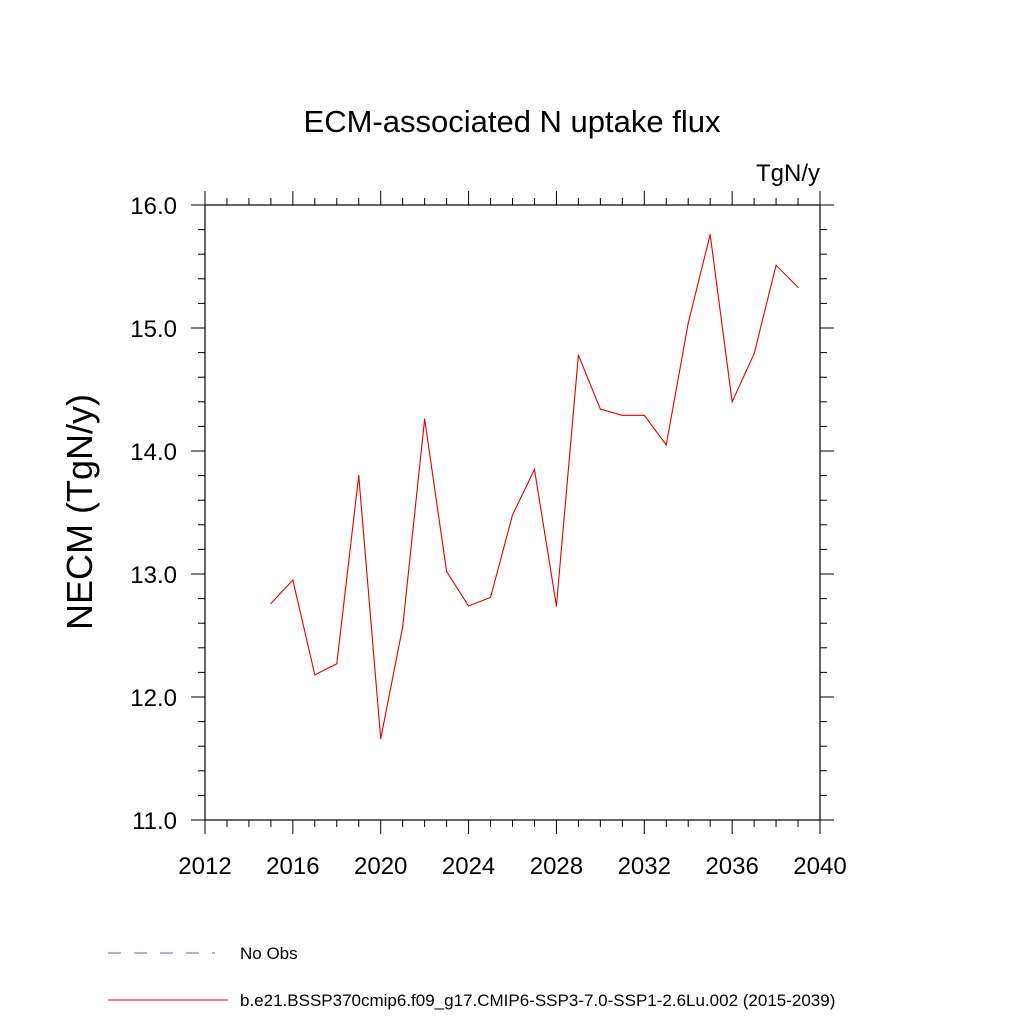 The image size is (1024, 1024). Describe the element at coordinates (819, 866) in the screenshot. I see `x-tick-label: 2040` at that location.